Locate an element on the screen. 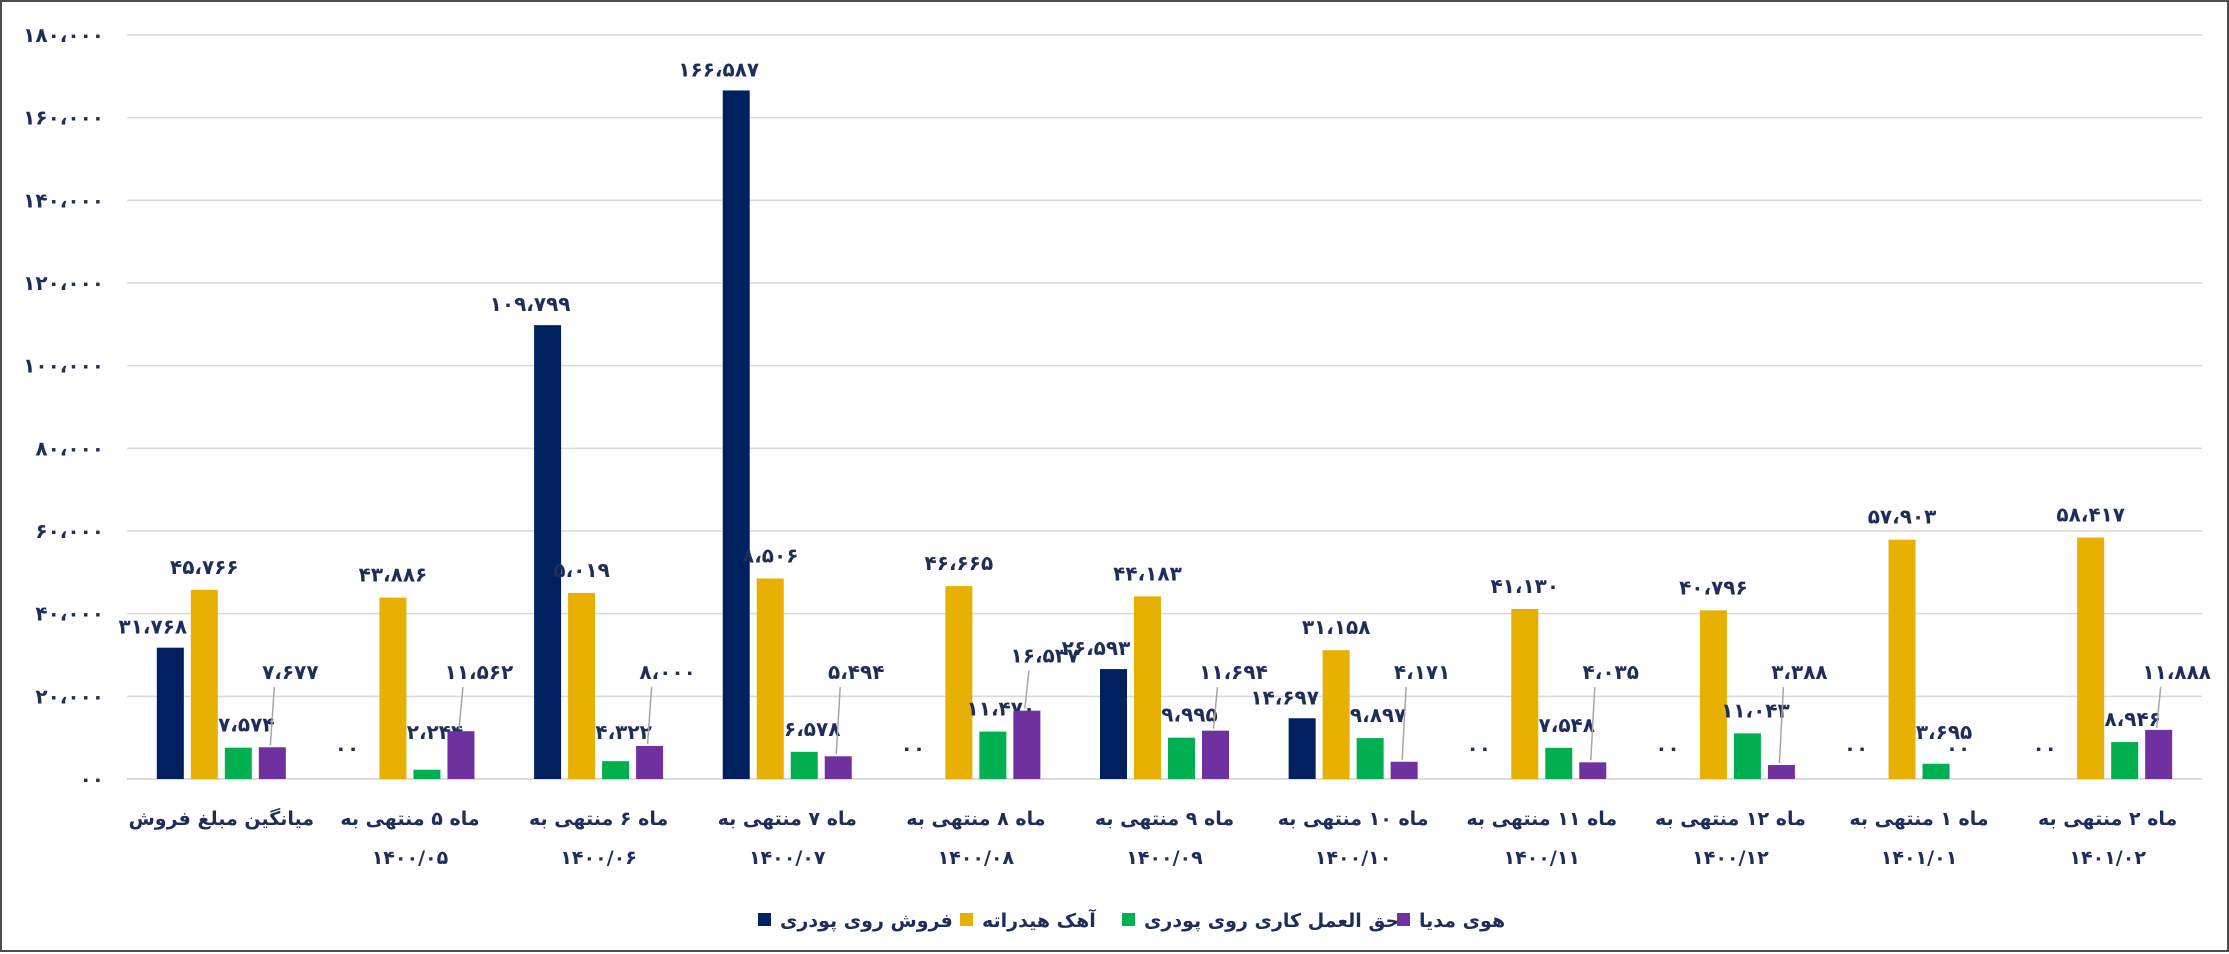 This screenshot has height=954, width=2229. data-label: ۱۴،۶۹۷ is located at coordinates (1284, 697).